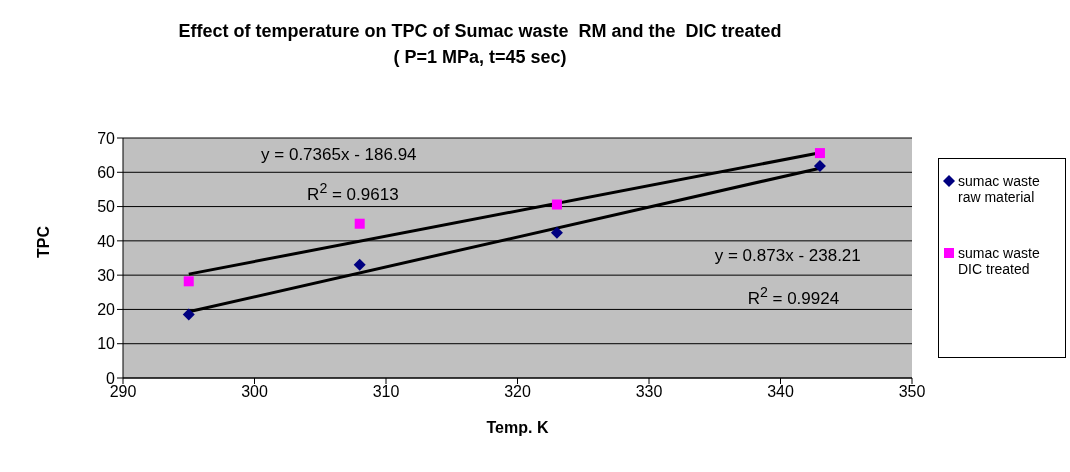  What do you see at coordinates (106, 275) in the screenshot?
I see `y-tick-label: 30` at bounding box center [106, 275].